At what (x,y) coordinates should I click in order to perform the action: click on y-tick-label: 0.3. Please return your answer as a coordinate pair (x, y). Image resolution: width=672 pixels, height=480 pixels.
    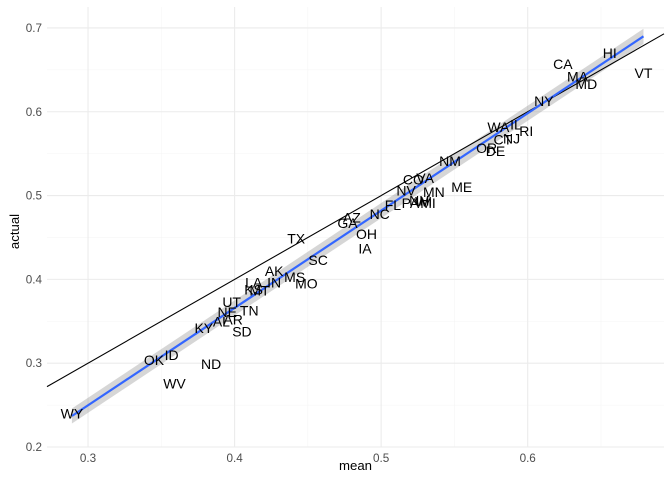
    Looking at the image, I should click on (34, 363).